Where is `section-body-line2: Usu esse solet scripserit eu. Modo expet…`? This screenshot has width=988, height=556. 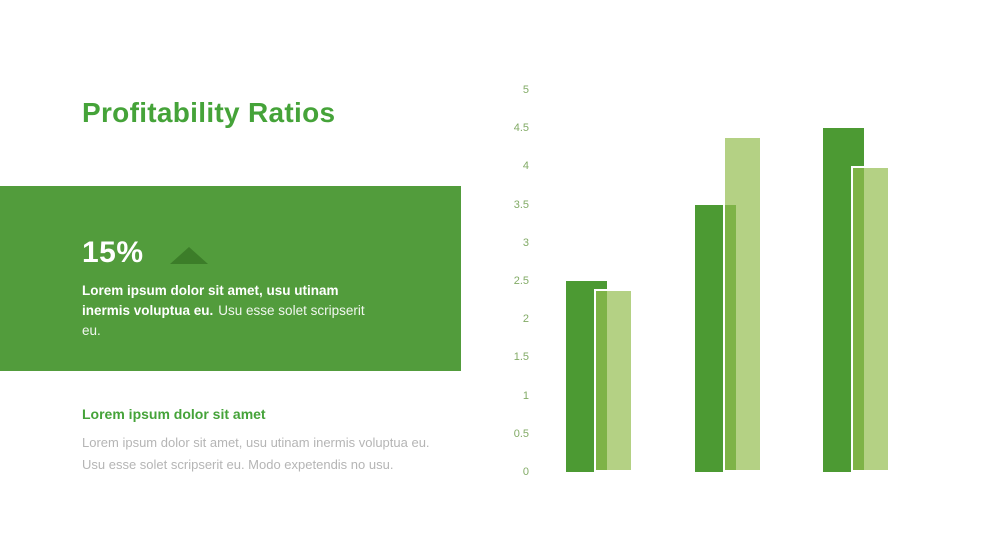
section-body-line2: Usu esse solet scripserit eu. Modo expet… is located at coordinates (238, 464).